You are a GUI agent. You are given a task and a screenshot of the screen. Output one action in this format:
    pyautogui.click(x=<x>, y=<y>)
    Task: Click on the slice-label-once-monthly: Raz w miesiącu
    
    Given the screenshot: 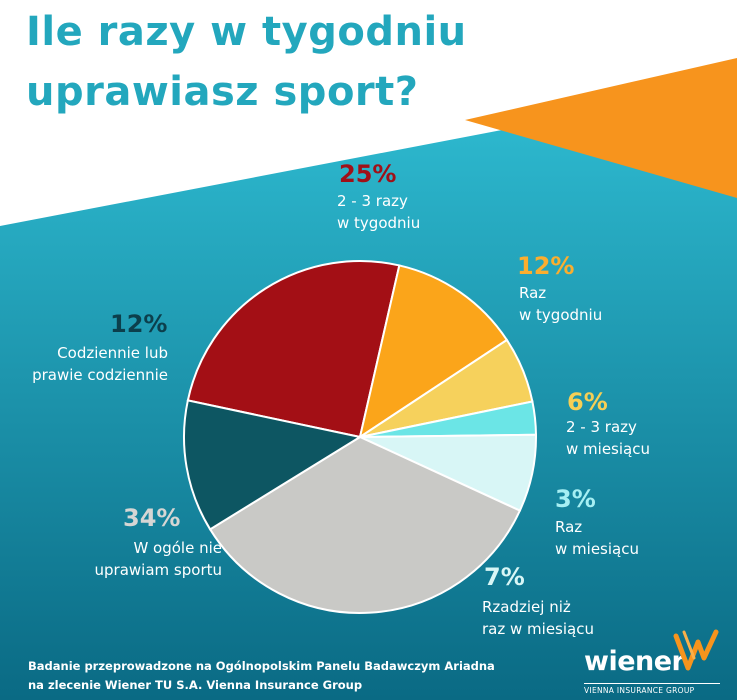 What is the action you would take?
    pyautogui.click(x=597, y=538)
    